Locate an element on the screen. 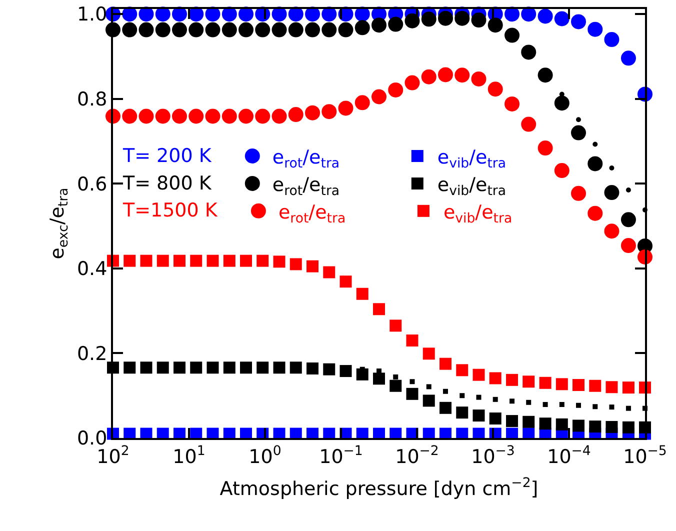 This screenshot has width=676, height=531. x-tick-label: 10$^{−1}$ is located at coordinates (341, 456).